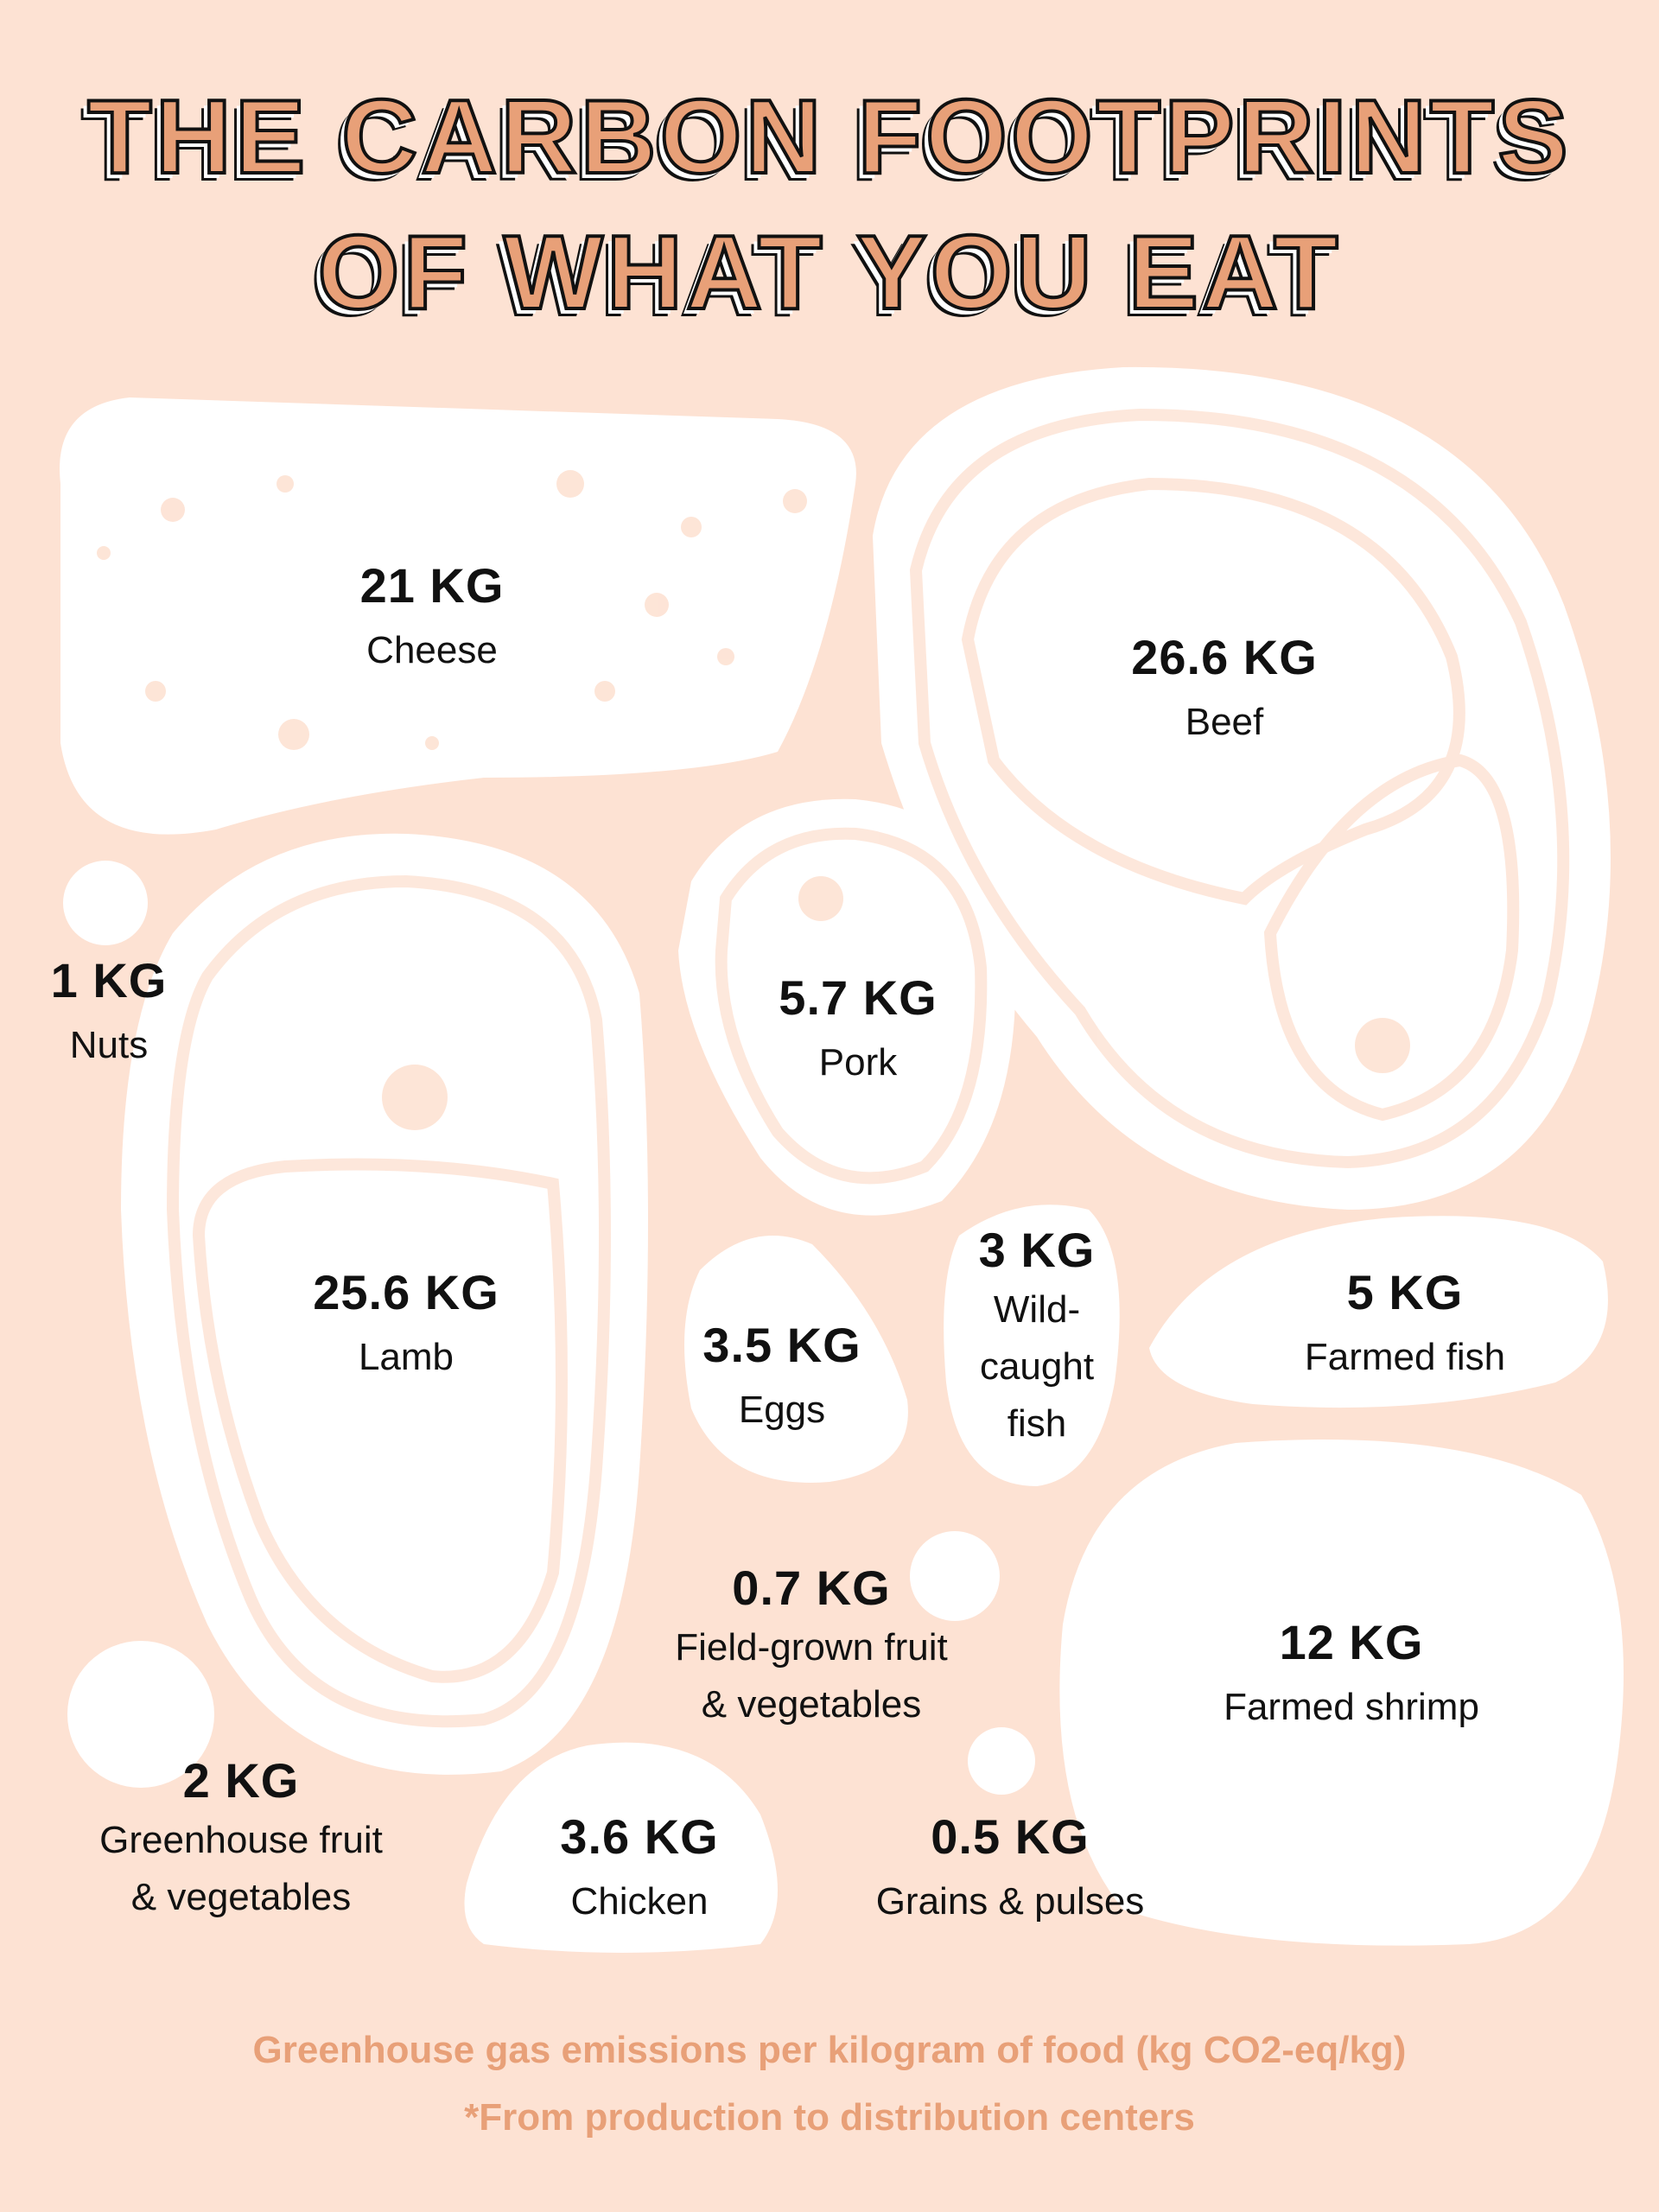  Describe the element at coordinates (639, 1836) in the screenshot. I see `item-value: 3.6 KG` at that location.